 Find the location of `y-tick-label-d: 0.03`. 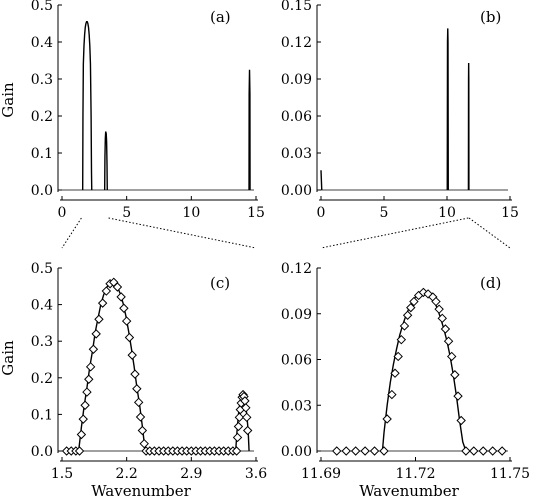

y-tick-label-d: 0.03 is located at coordinates (296, 406).